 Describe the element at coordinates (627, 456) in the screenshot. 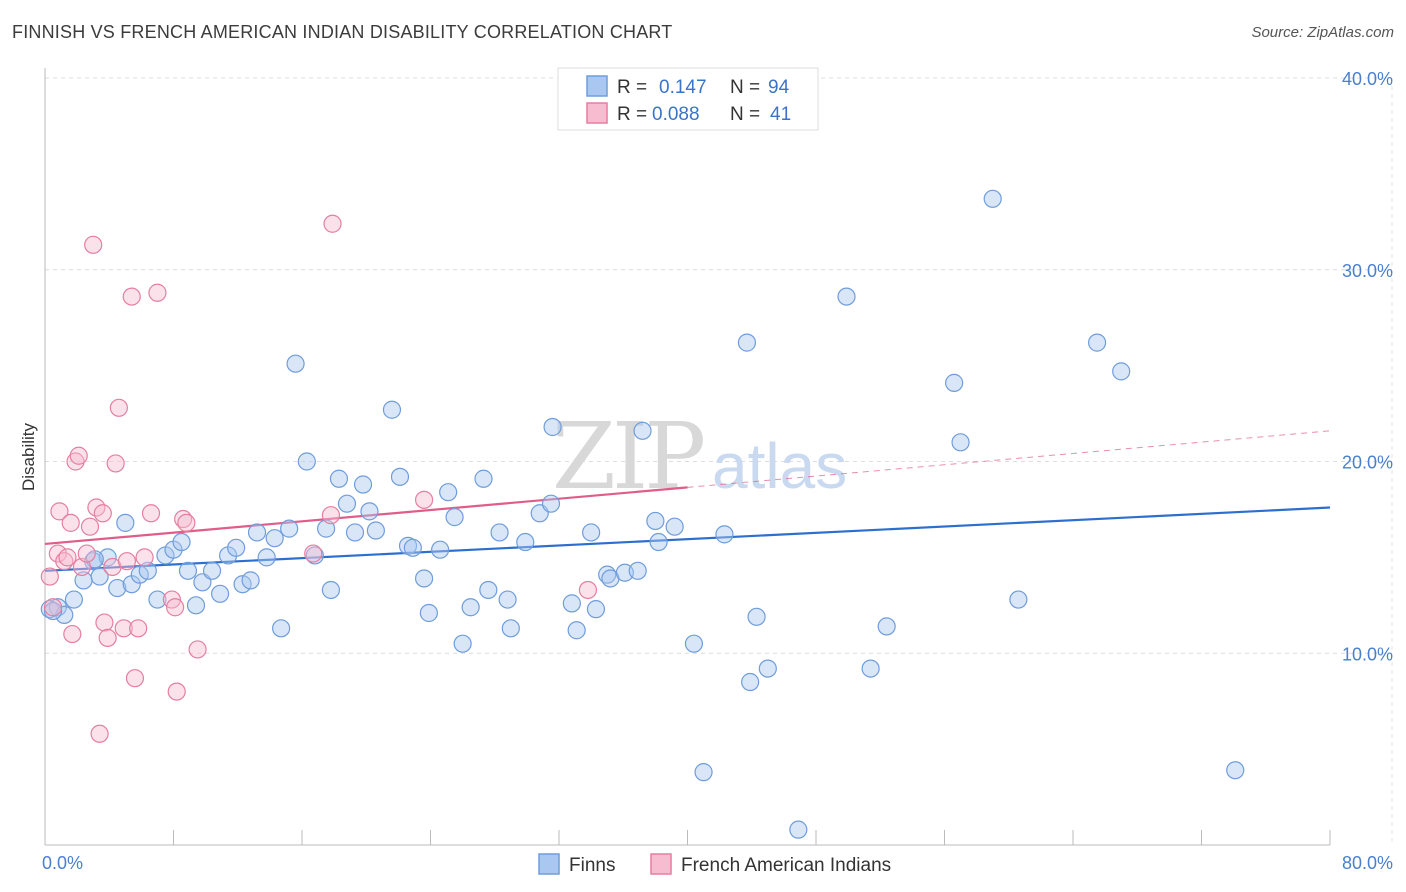

I see `watermark-zip: ZIP` at that location.